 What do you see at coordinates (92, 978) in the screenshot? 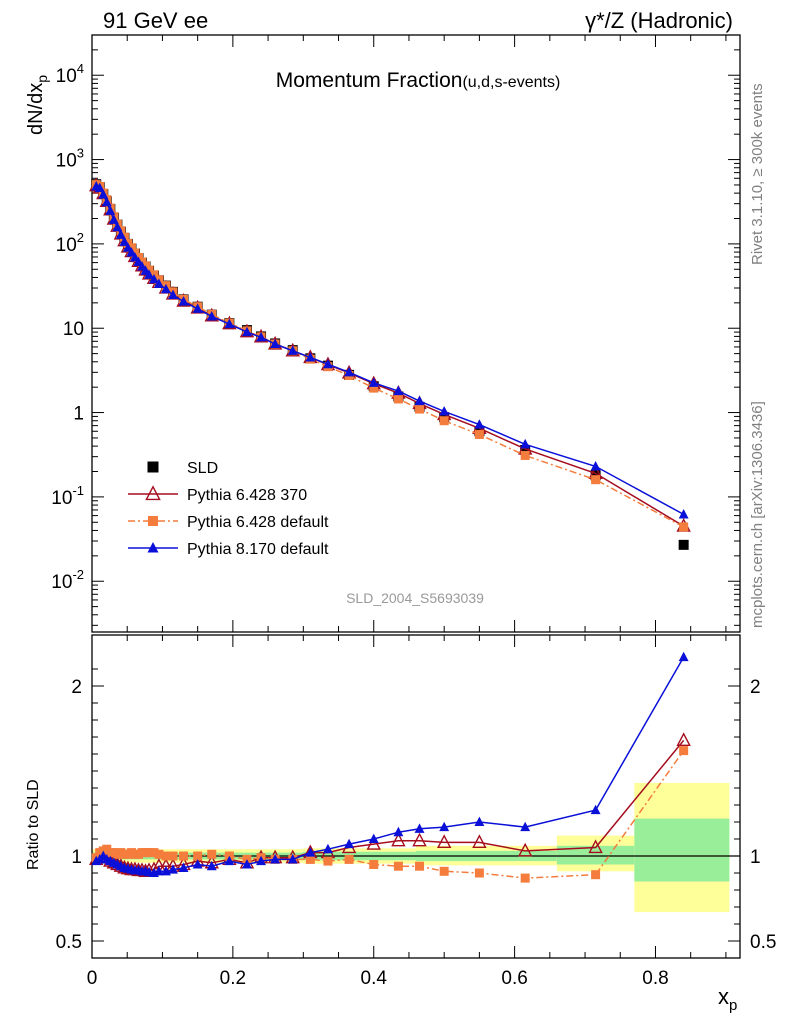
I see `x-tick-label: 0` at bounding box center [92, 978].